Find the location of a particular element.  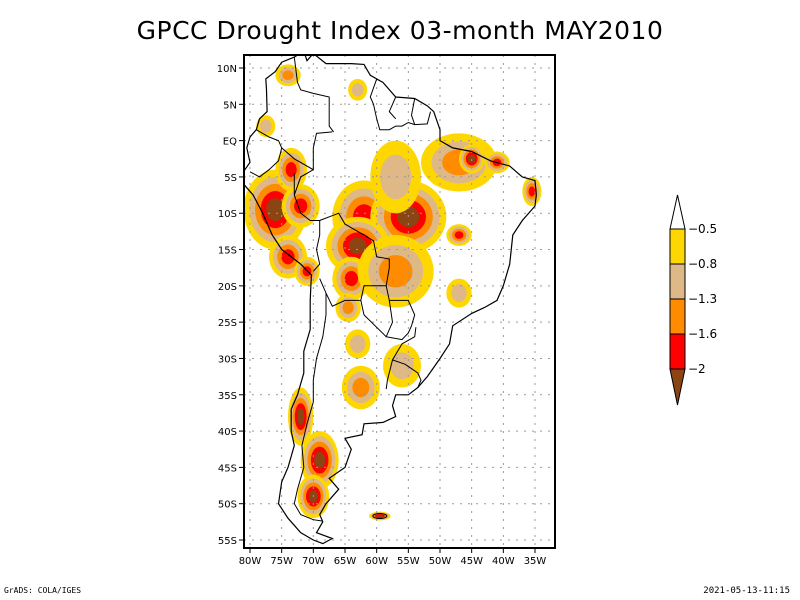

drought-region-pampas is located at coordinates (360, 387).